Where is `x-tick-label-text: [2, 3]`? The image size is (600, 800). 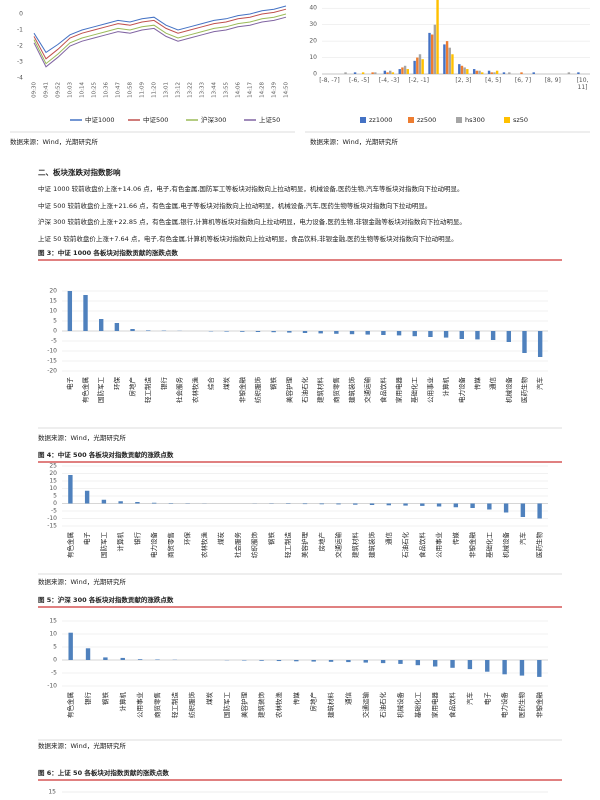
x-tick-label-text: [2, 3] is located at coordinates (463, 80).